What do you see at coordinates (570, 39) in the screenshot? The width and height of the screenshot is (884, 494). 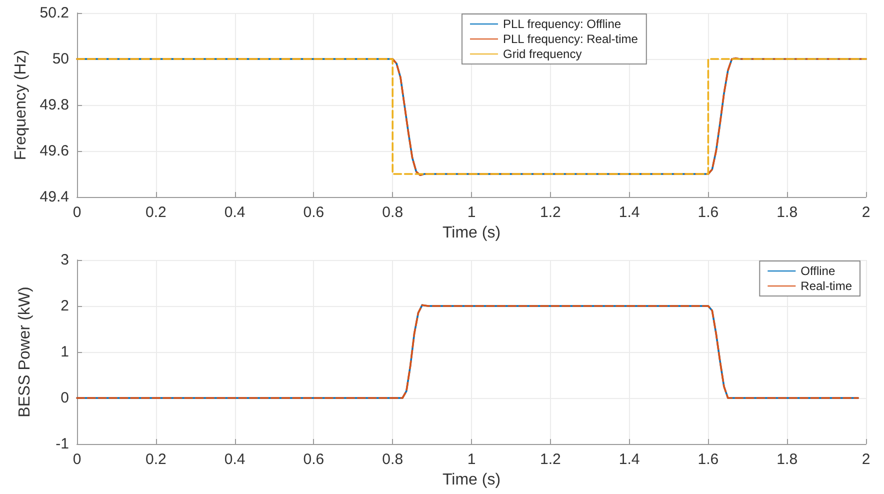 I see `legend-label: PLL frequency: Real-time` at bounding box center [570, 39].